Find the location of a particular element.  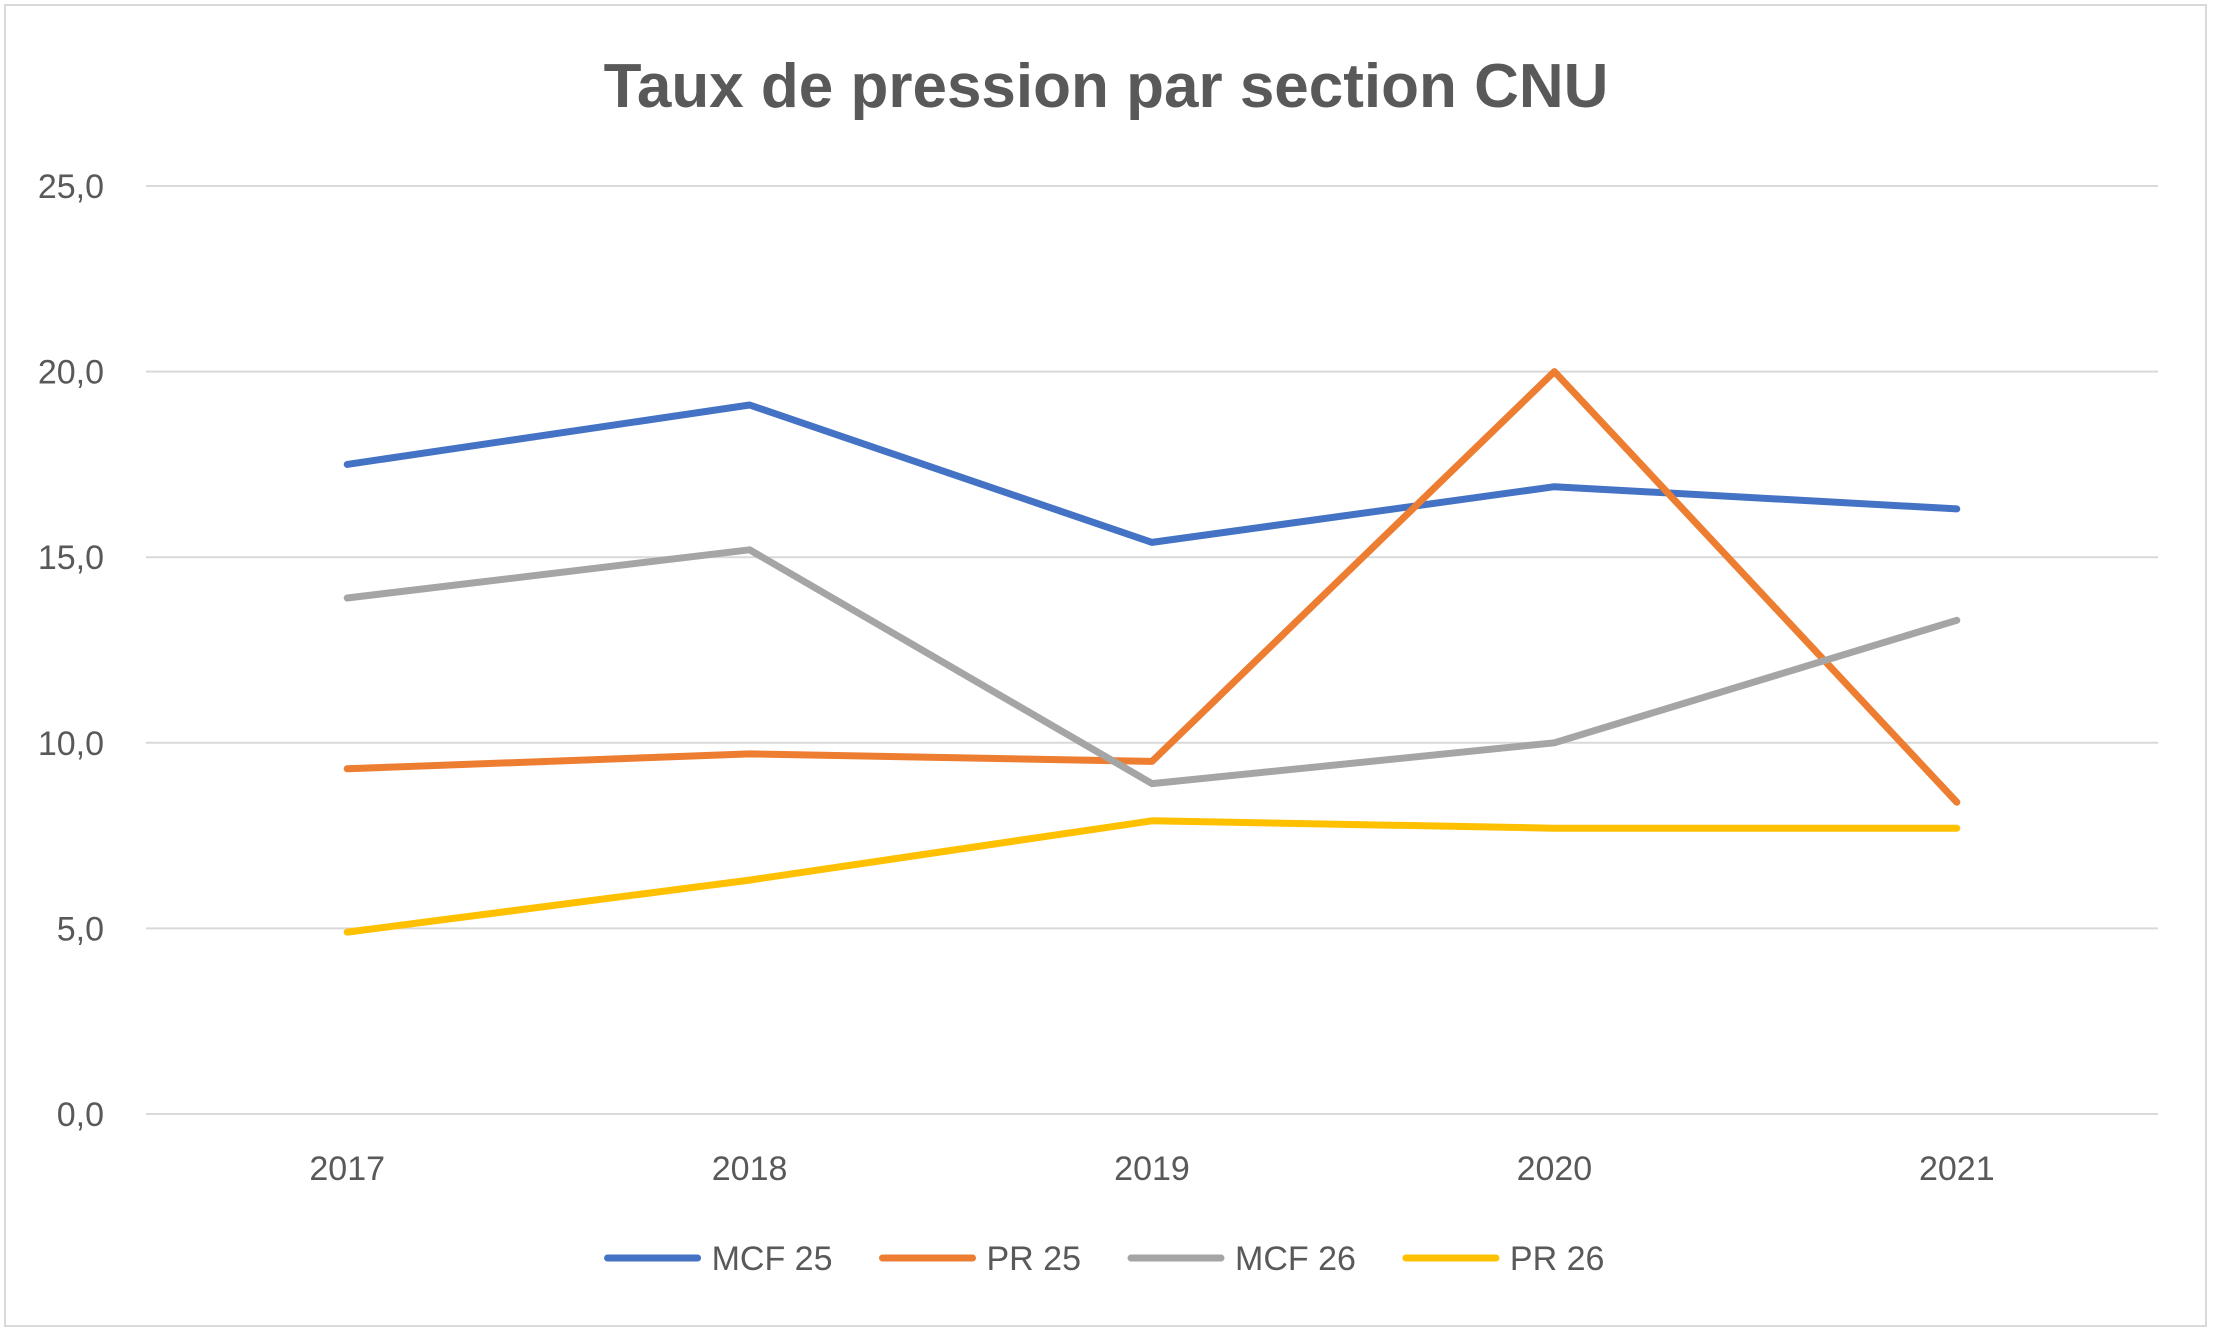

legend-item-mcf-25: MCF 25 is located at coordinates (718, 1259).